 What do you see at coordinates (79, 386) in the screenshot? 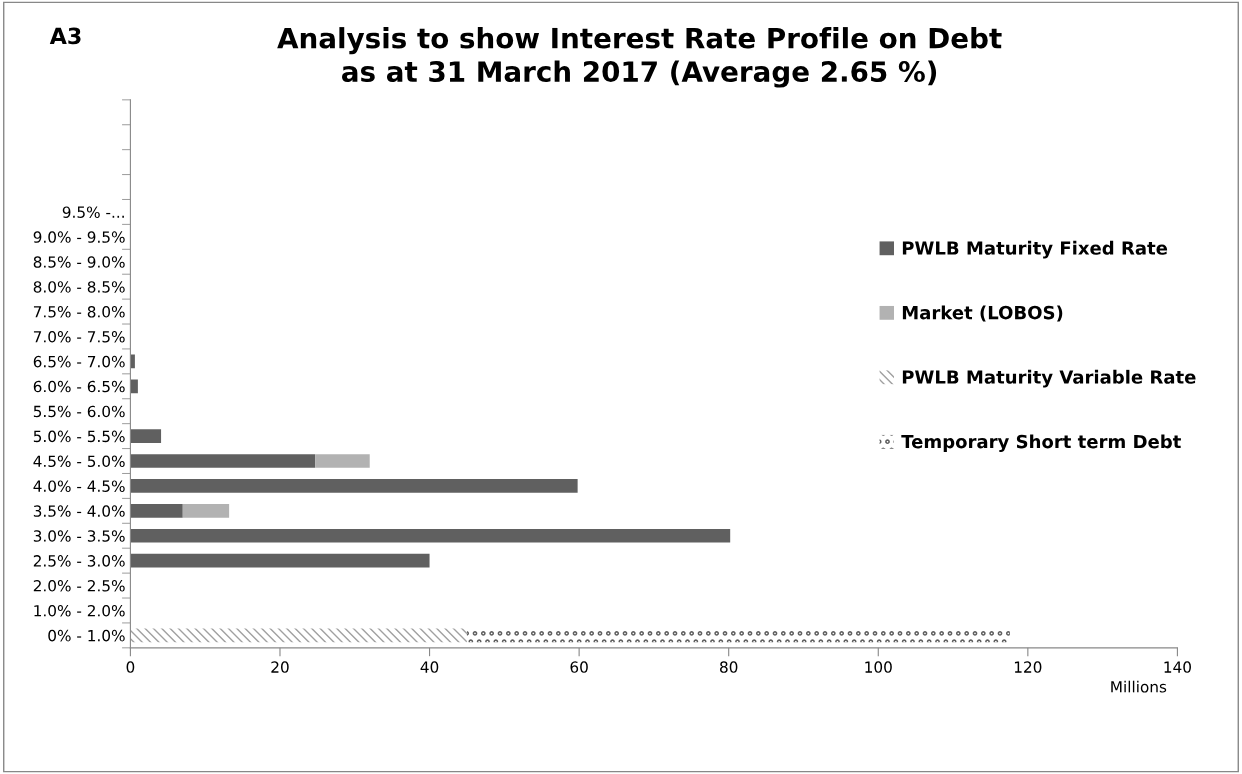
I see `y-tick-label: 6.0% - 6.5%` at bounding box center [79, 386].